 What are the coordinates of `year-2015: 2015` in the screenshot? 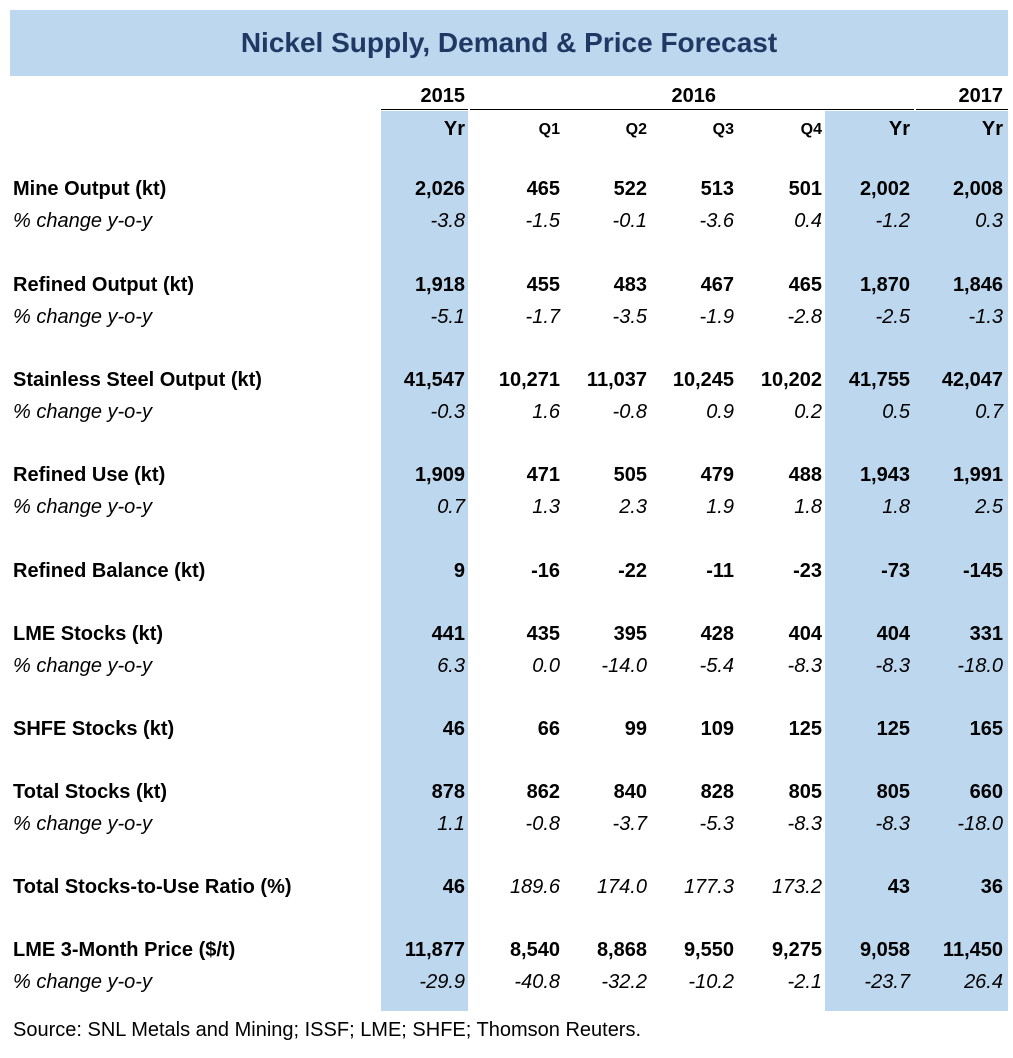 It's located at (443, 96).